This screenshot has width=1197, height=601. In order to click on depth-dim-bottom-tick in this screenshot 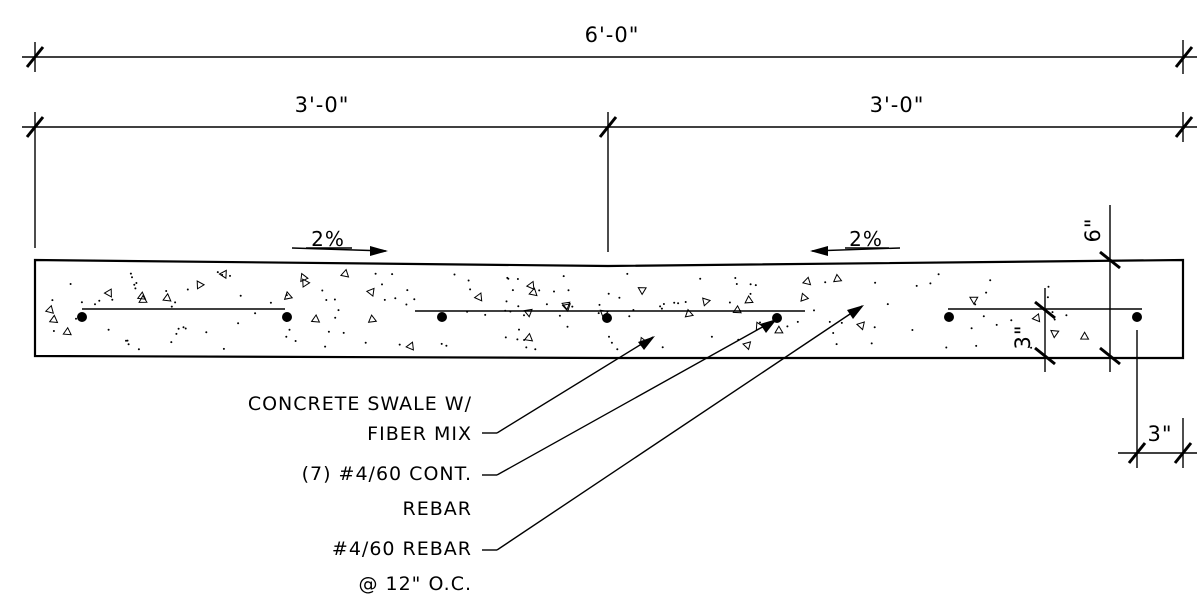, I will do `click(1110, 356)`.